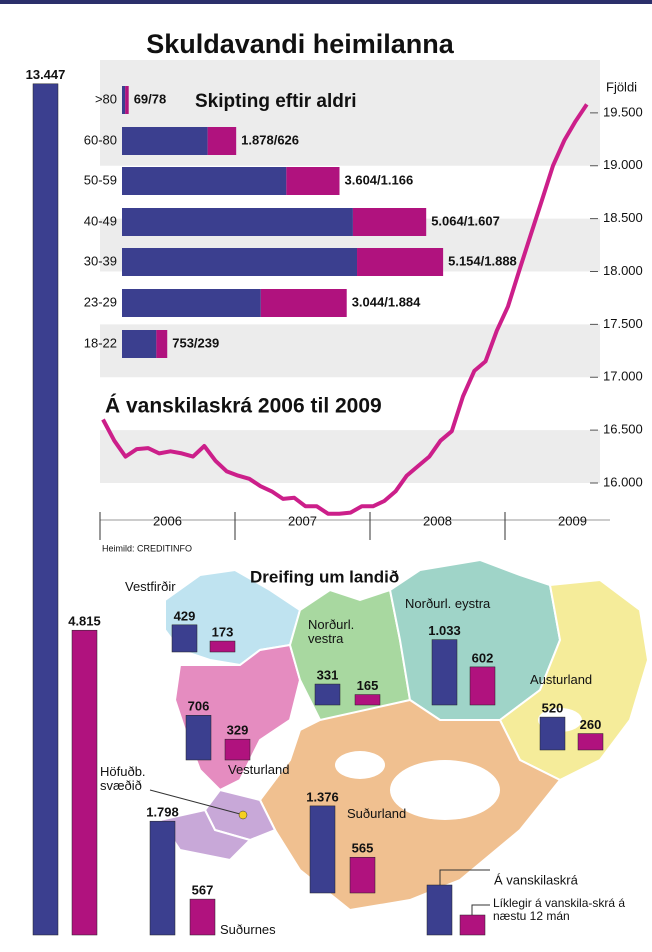 This screenshot has height=952, width=652. I want to click on value-label: 753/239, so click(195, 342).